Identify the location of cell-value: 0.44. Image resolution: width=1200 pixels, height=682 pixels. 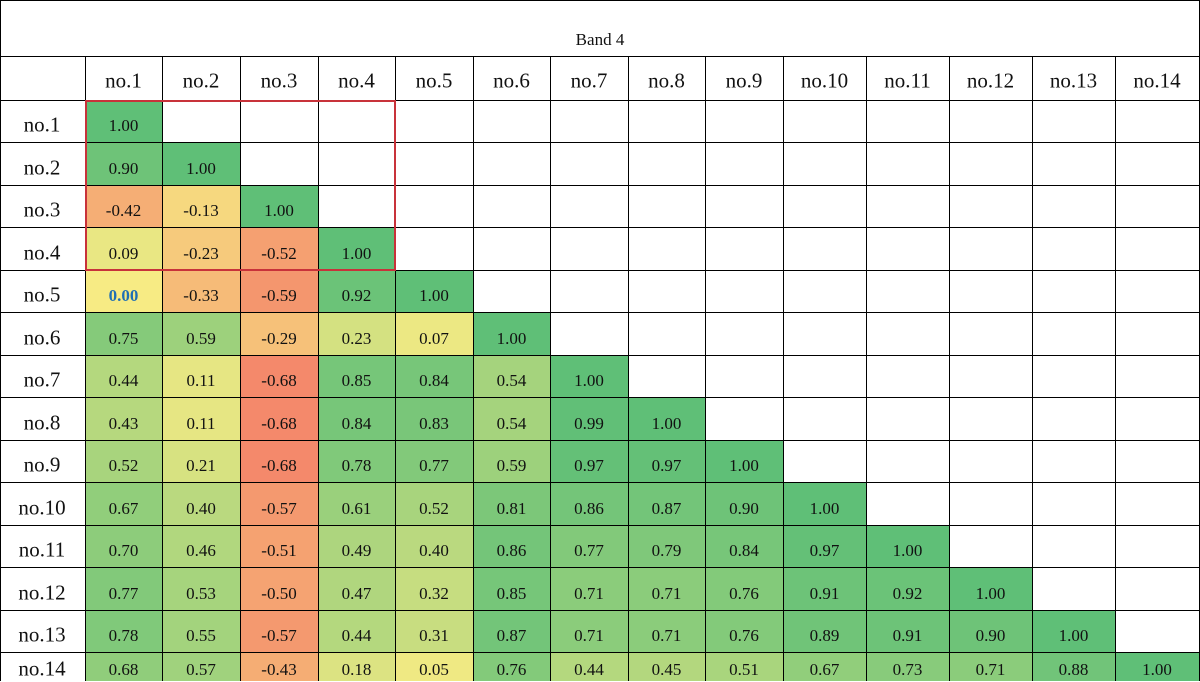
(123, 381).